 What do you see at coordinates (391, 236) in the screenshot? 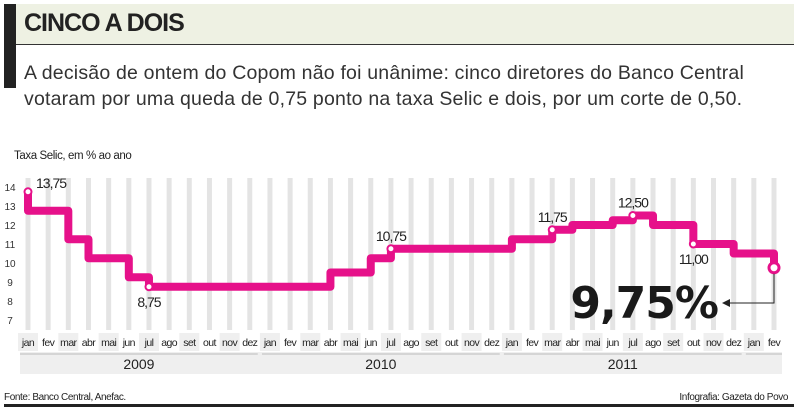
I see `data-label: 10,75` at bounding box center [391, 236].